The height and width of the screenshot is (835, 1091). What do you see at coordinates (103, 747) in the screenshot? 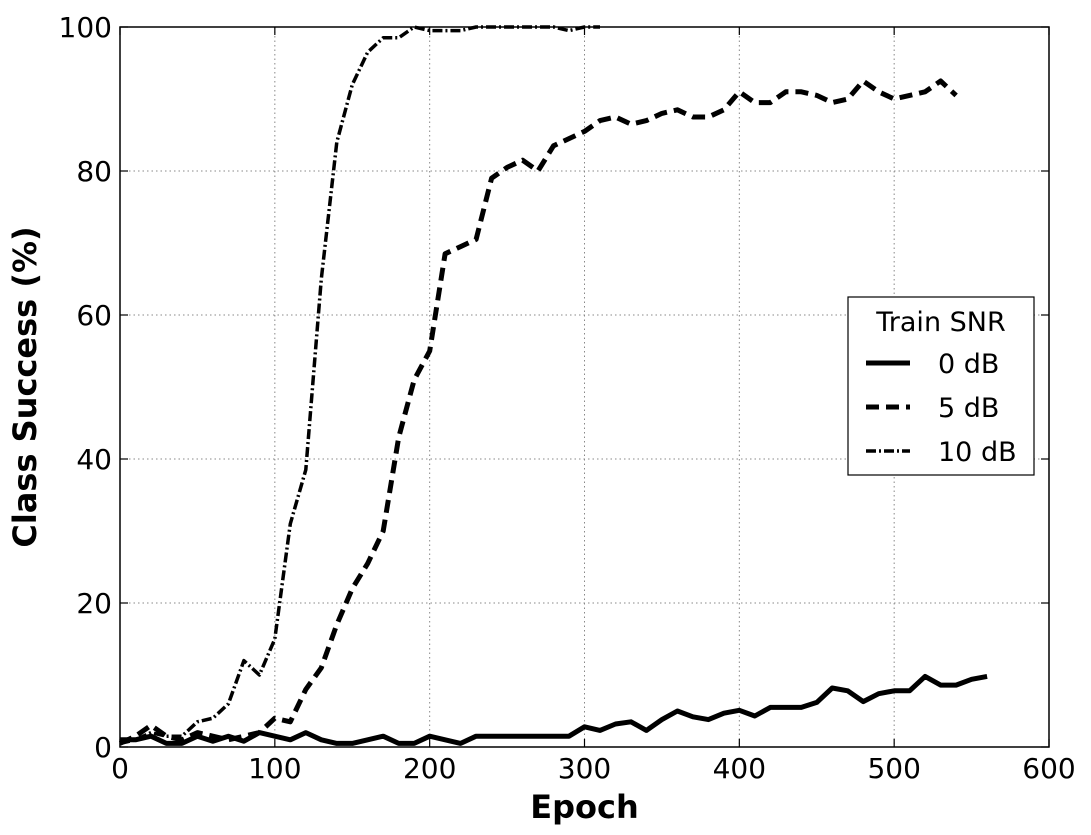
I see `y-tick-label: 0` at bounding box center [103, 747].